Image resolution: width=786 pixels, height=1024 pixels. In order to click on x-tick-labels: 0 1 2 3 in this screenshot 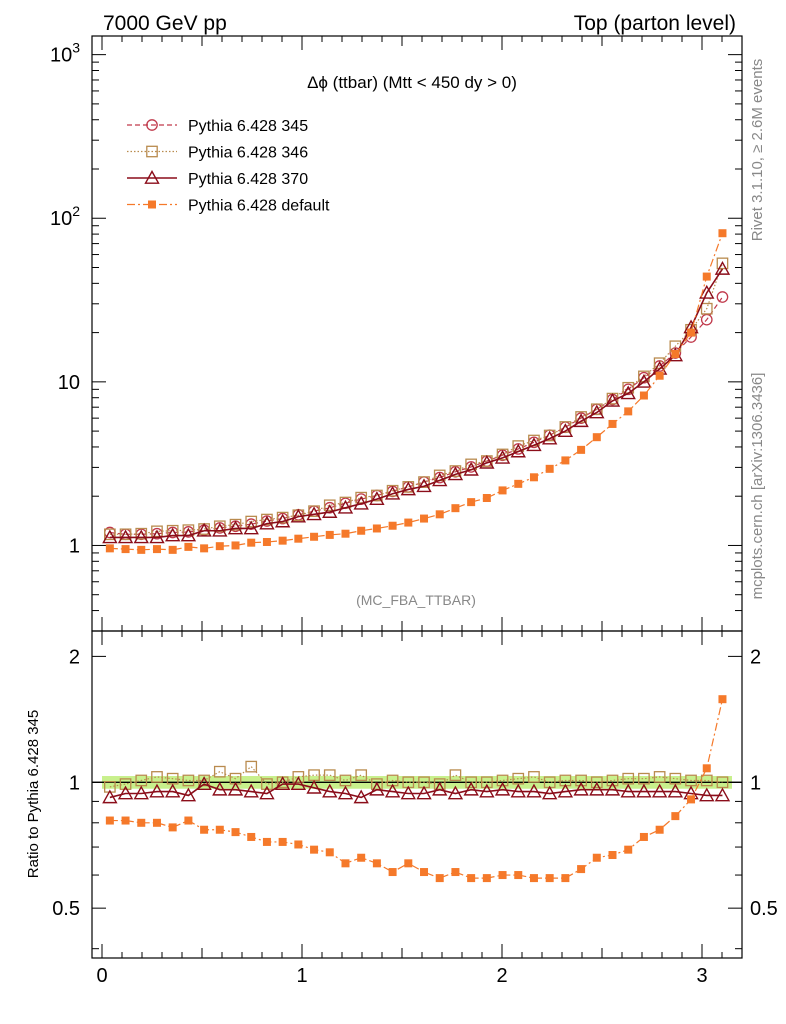, I will do `click(401, 976)`.